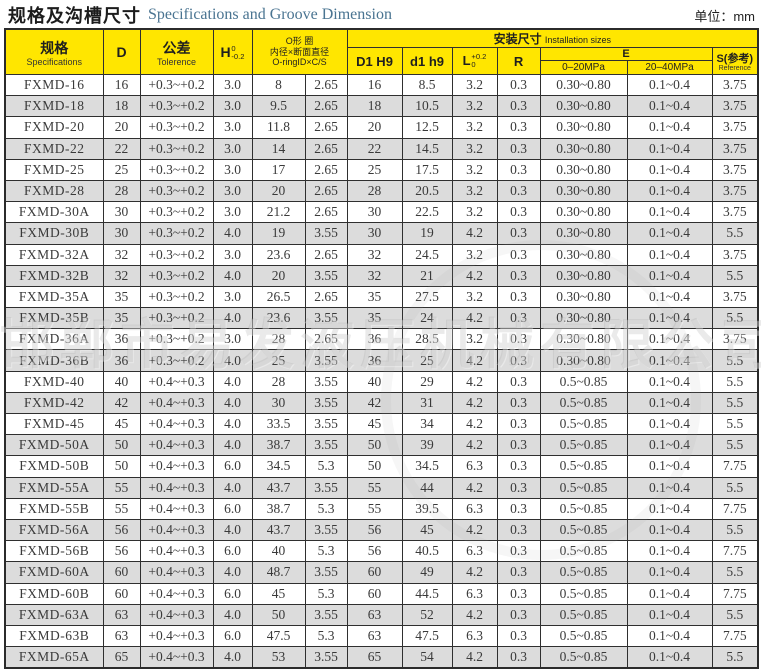 This screenshot has width=761, height=669. I want to click on cell-d1-h9-small: 28.5, so click(427, 339).